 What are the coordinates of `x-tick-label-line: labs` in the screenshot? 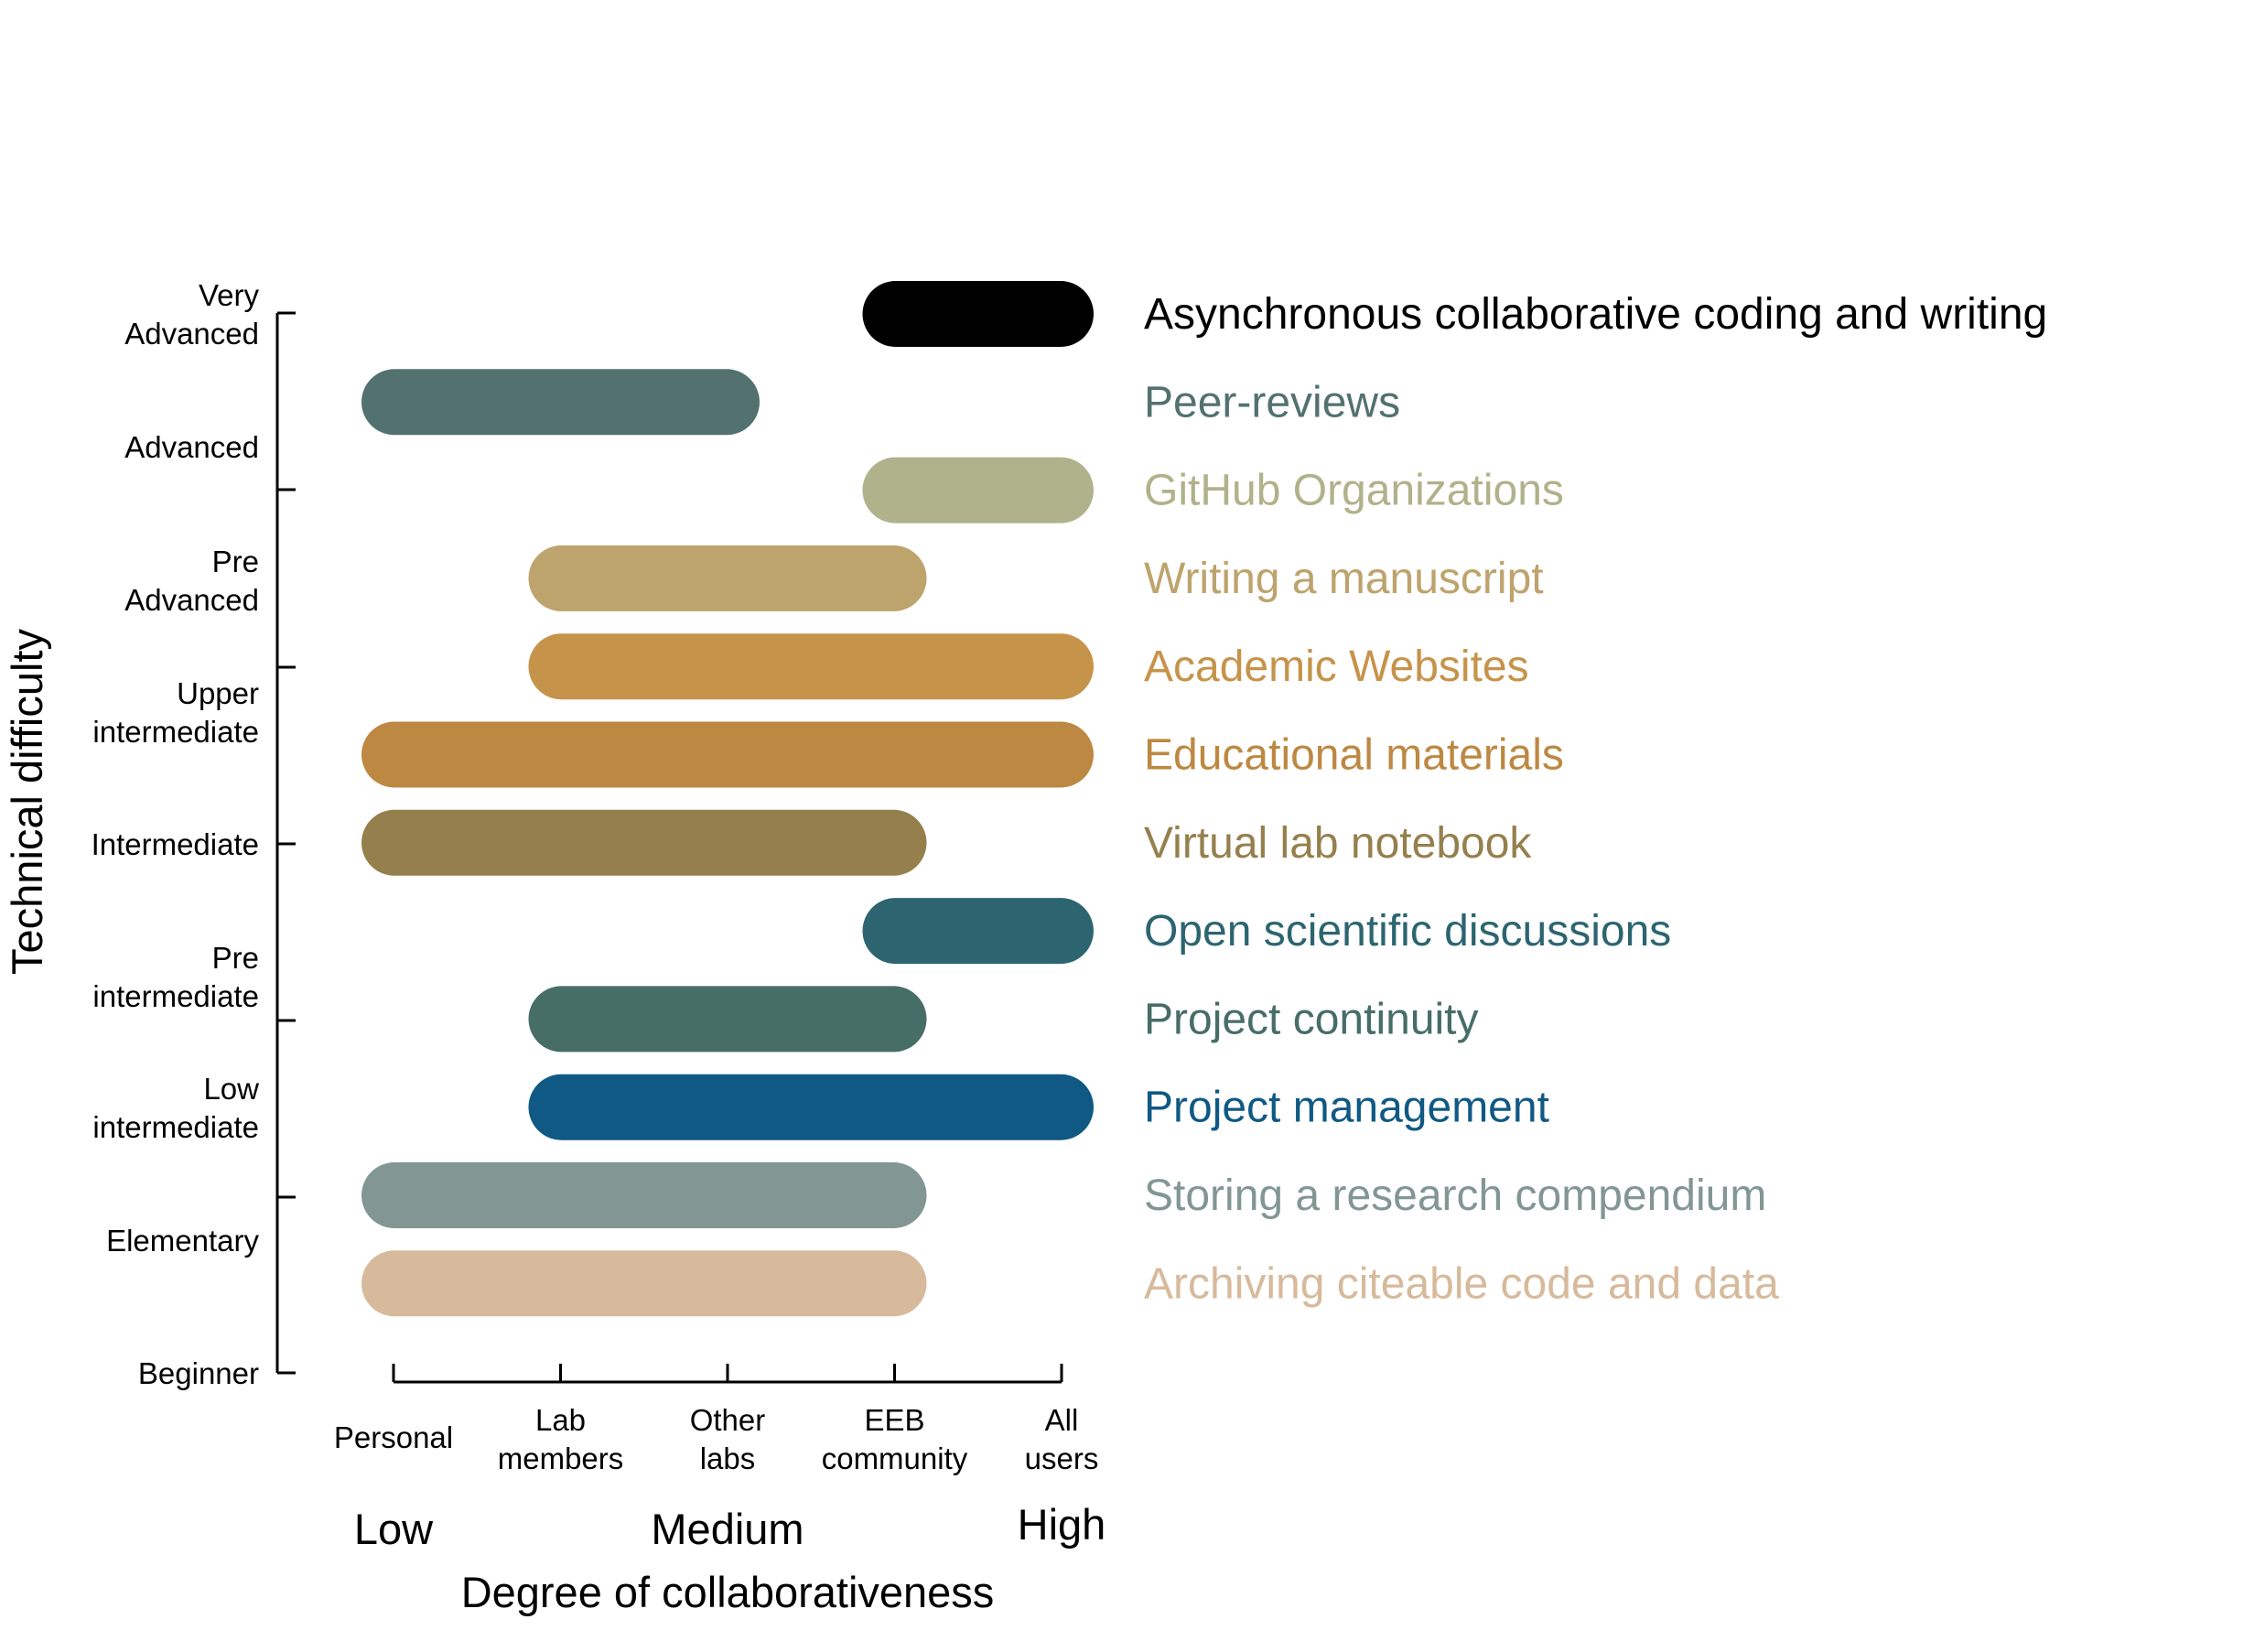 It's located at (728, 1458).